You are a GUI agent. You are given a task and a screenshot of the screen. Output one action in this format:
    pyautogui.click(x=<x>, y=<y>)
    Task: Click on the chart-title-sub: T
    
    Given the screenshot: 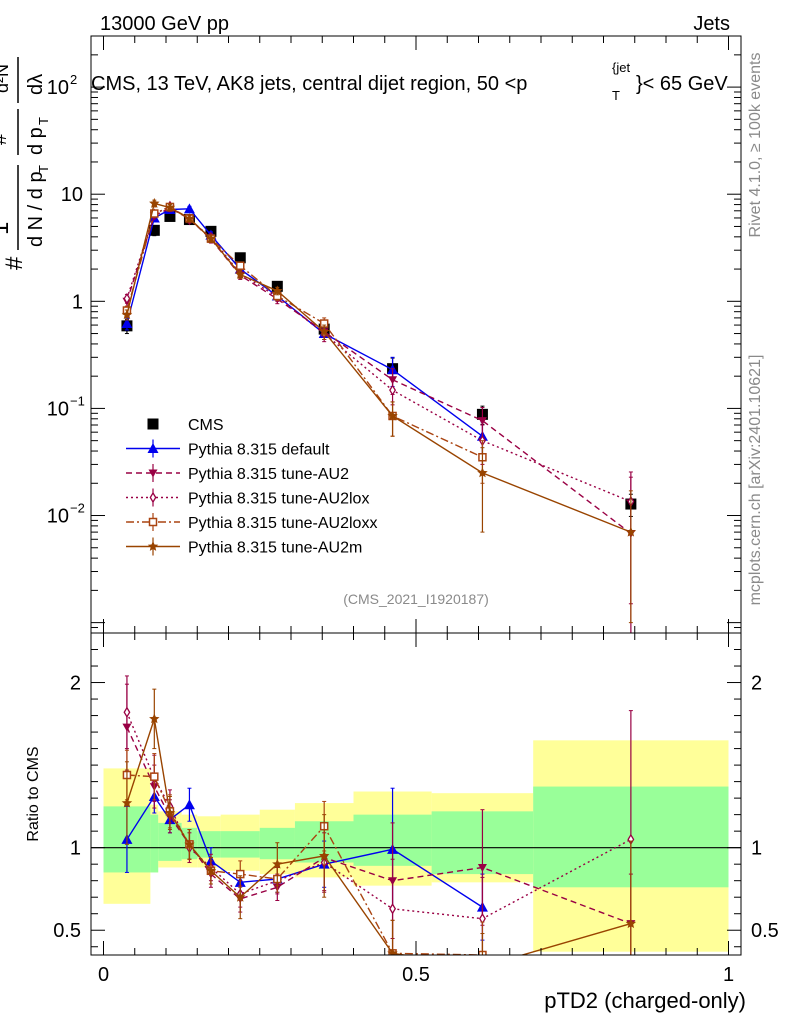 What is the action you would take?
    pyautogui.click(x=616, y=95)
    